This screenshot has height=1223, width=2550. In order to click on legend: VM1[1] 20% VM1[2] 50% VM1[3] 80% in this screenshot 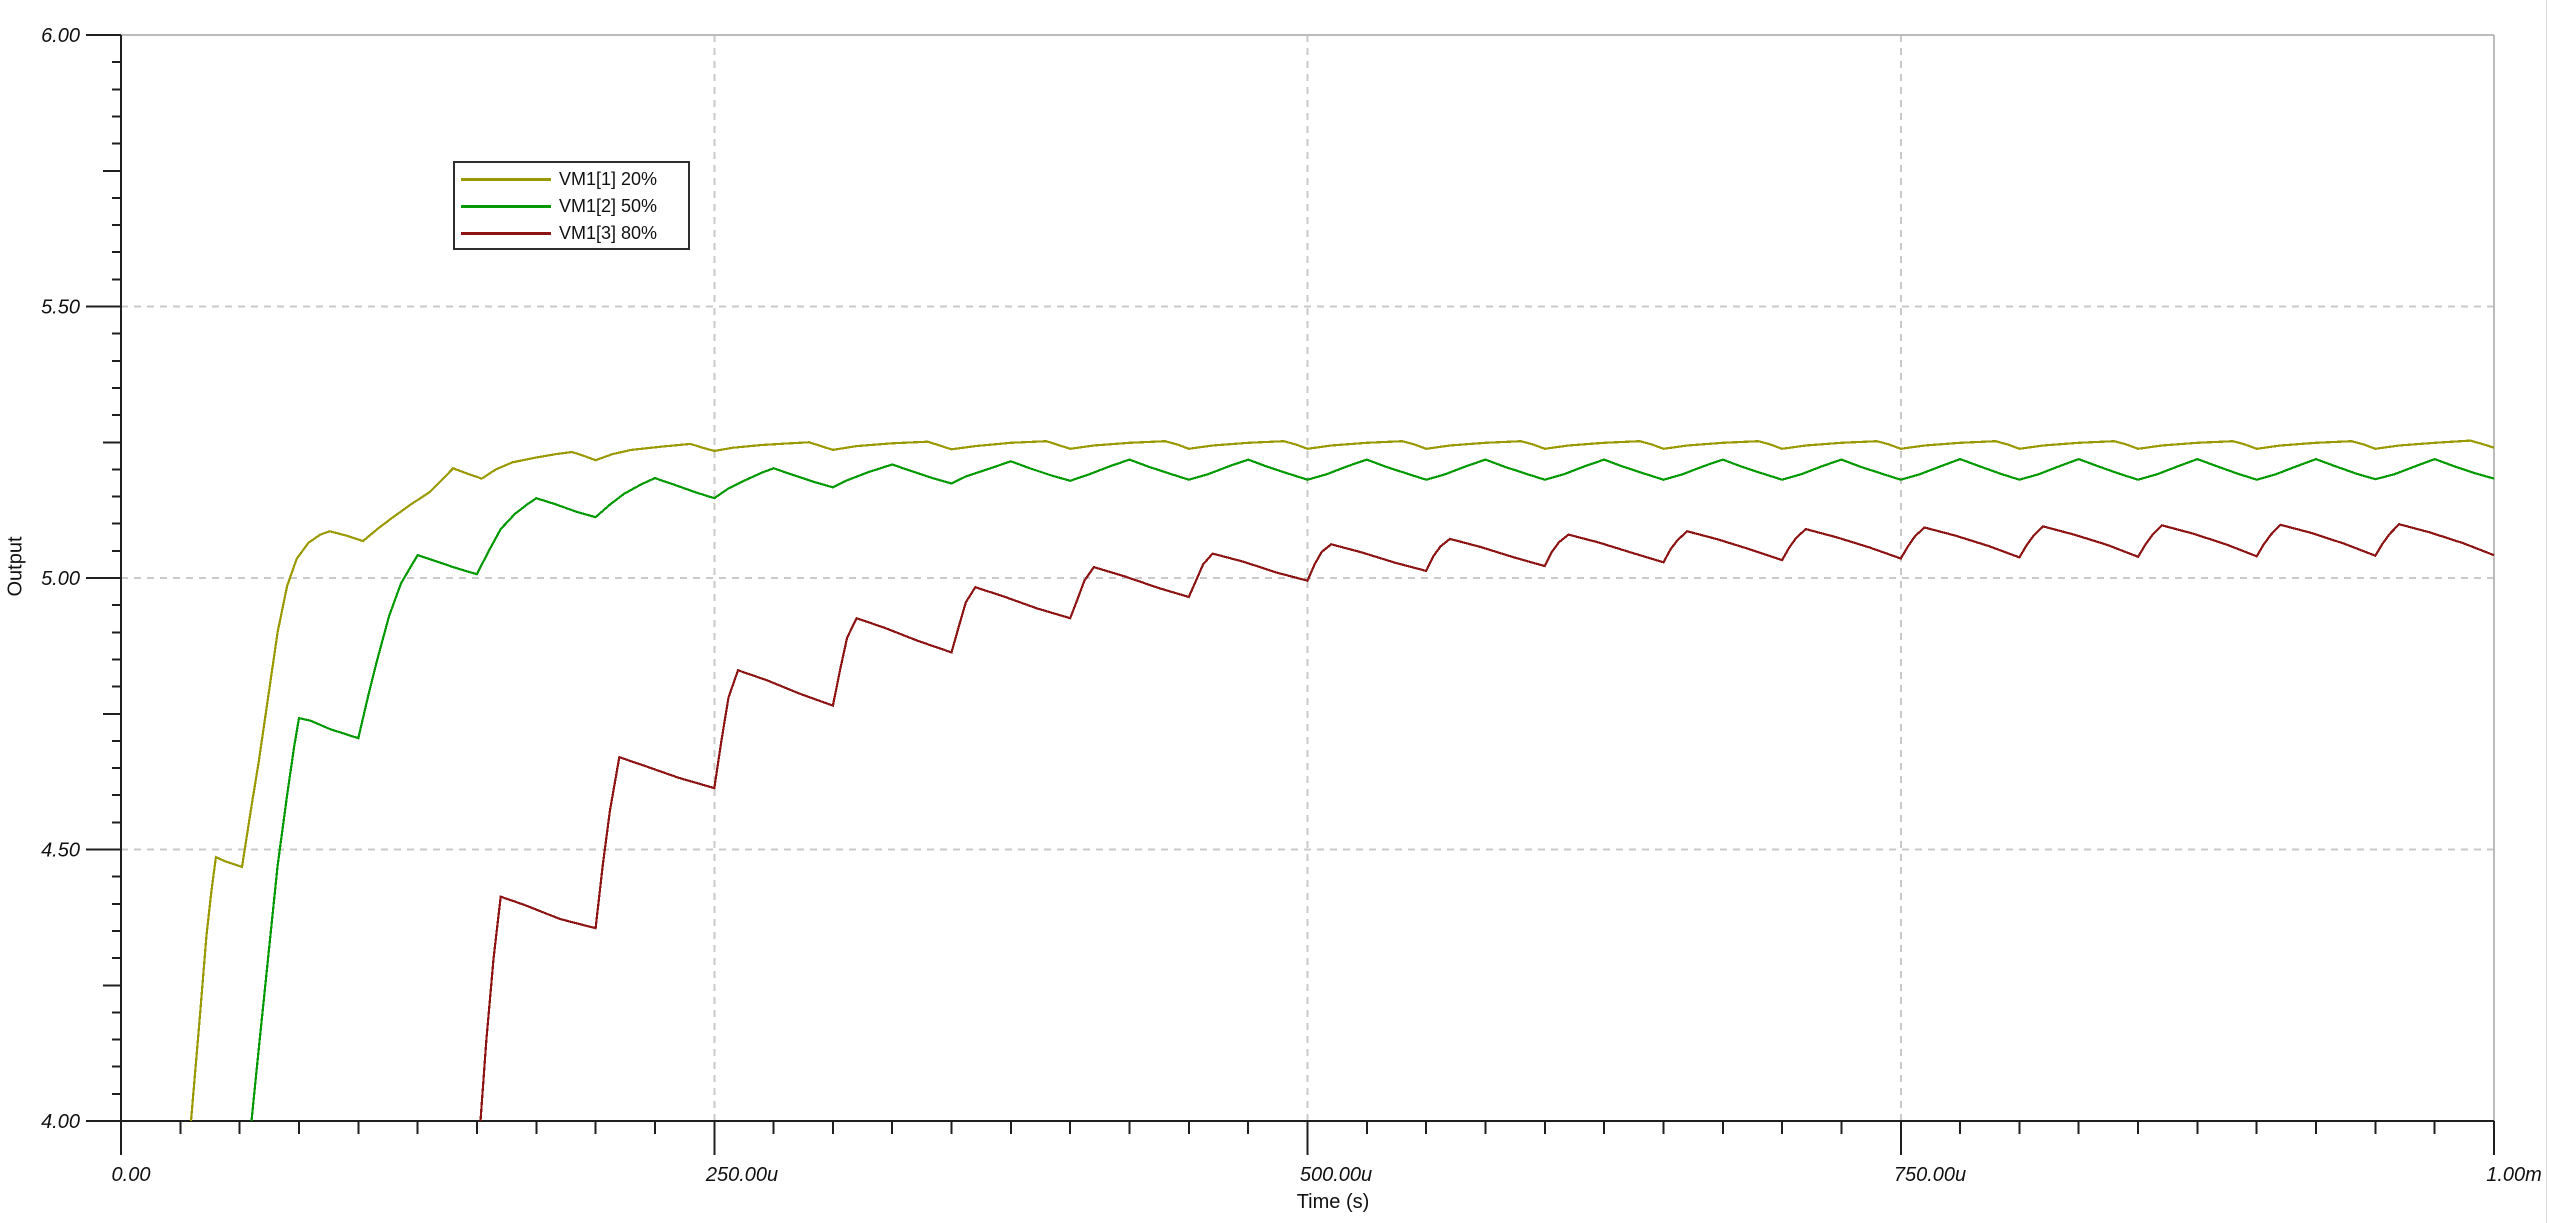, I will do `click(571, 205)`.